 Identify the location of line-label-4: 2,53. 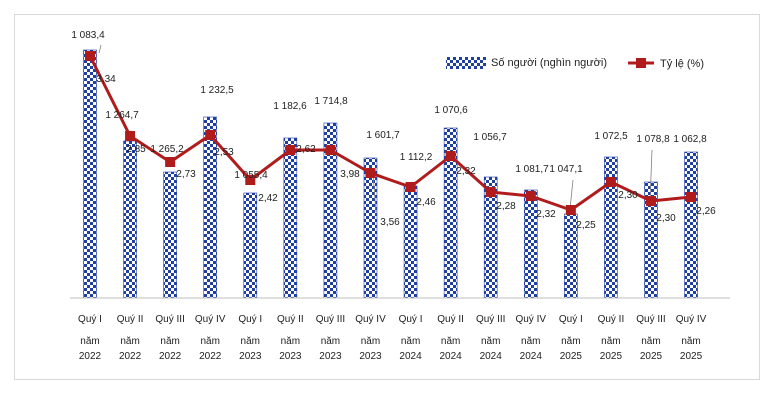
(224, 152).